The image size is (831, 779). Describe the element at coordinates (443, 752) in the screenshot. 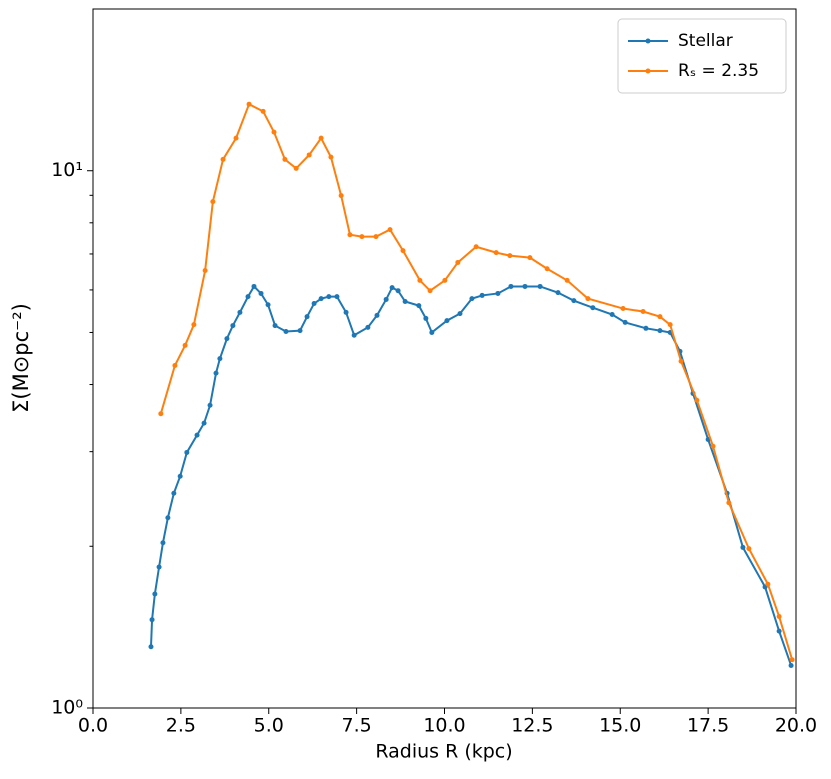

I see `x-axis-label: Radius R (kpc)` at that location.